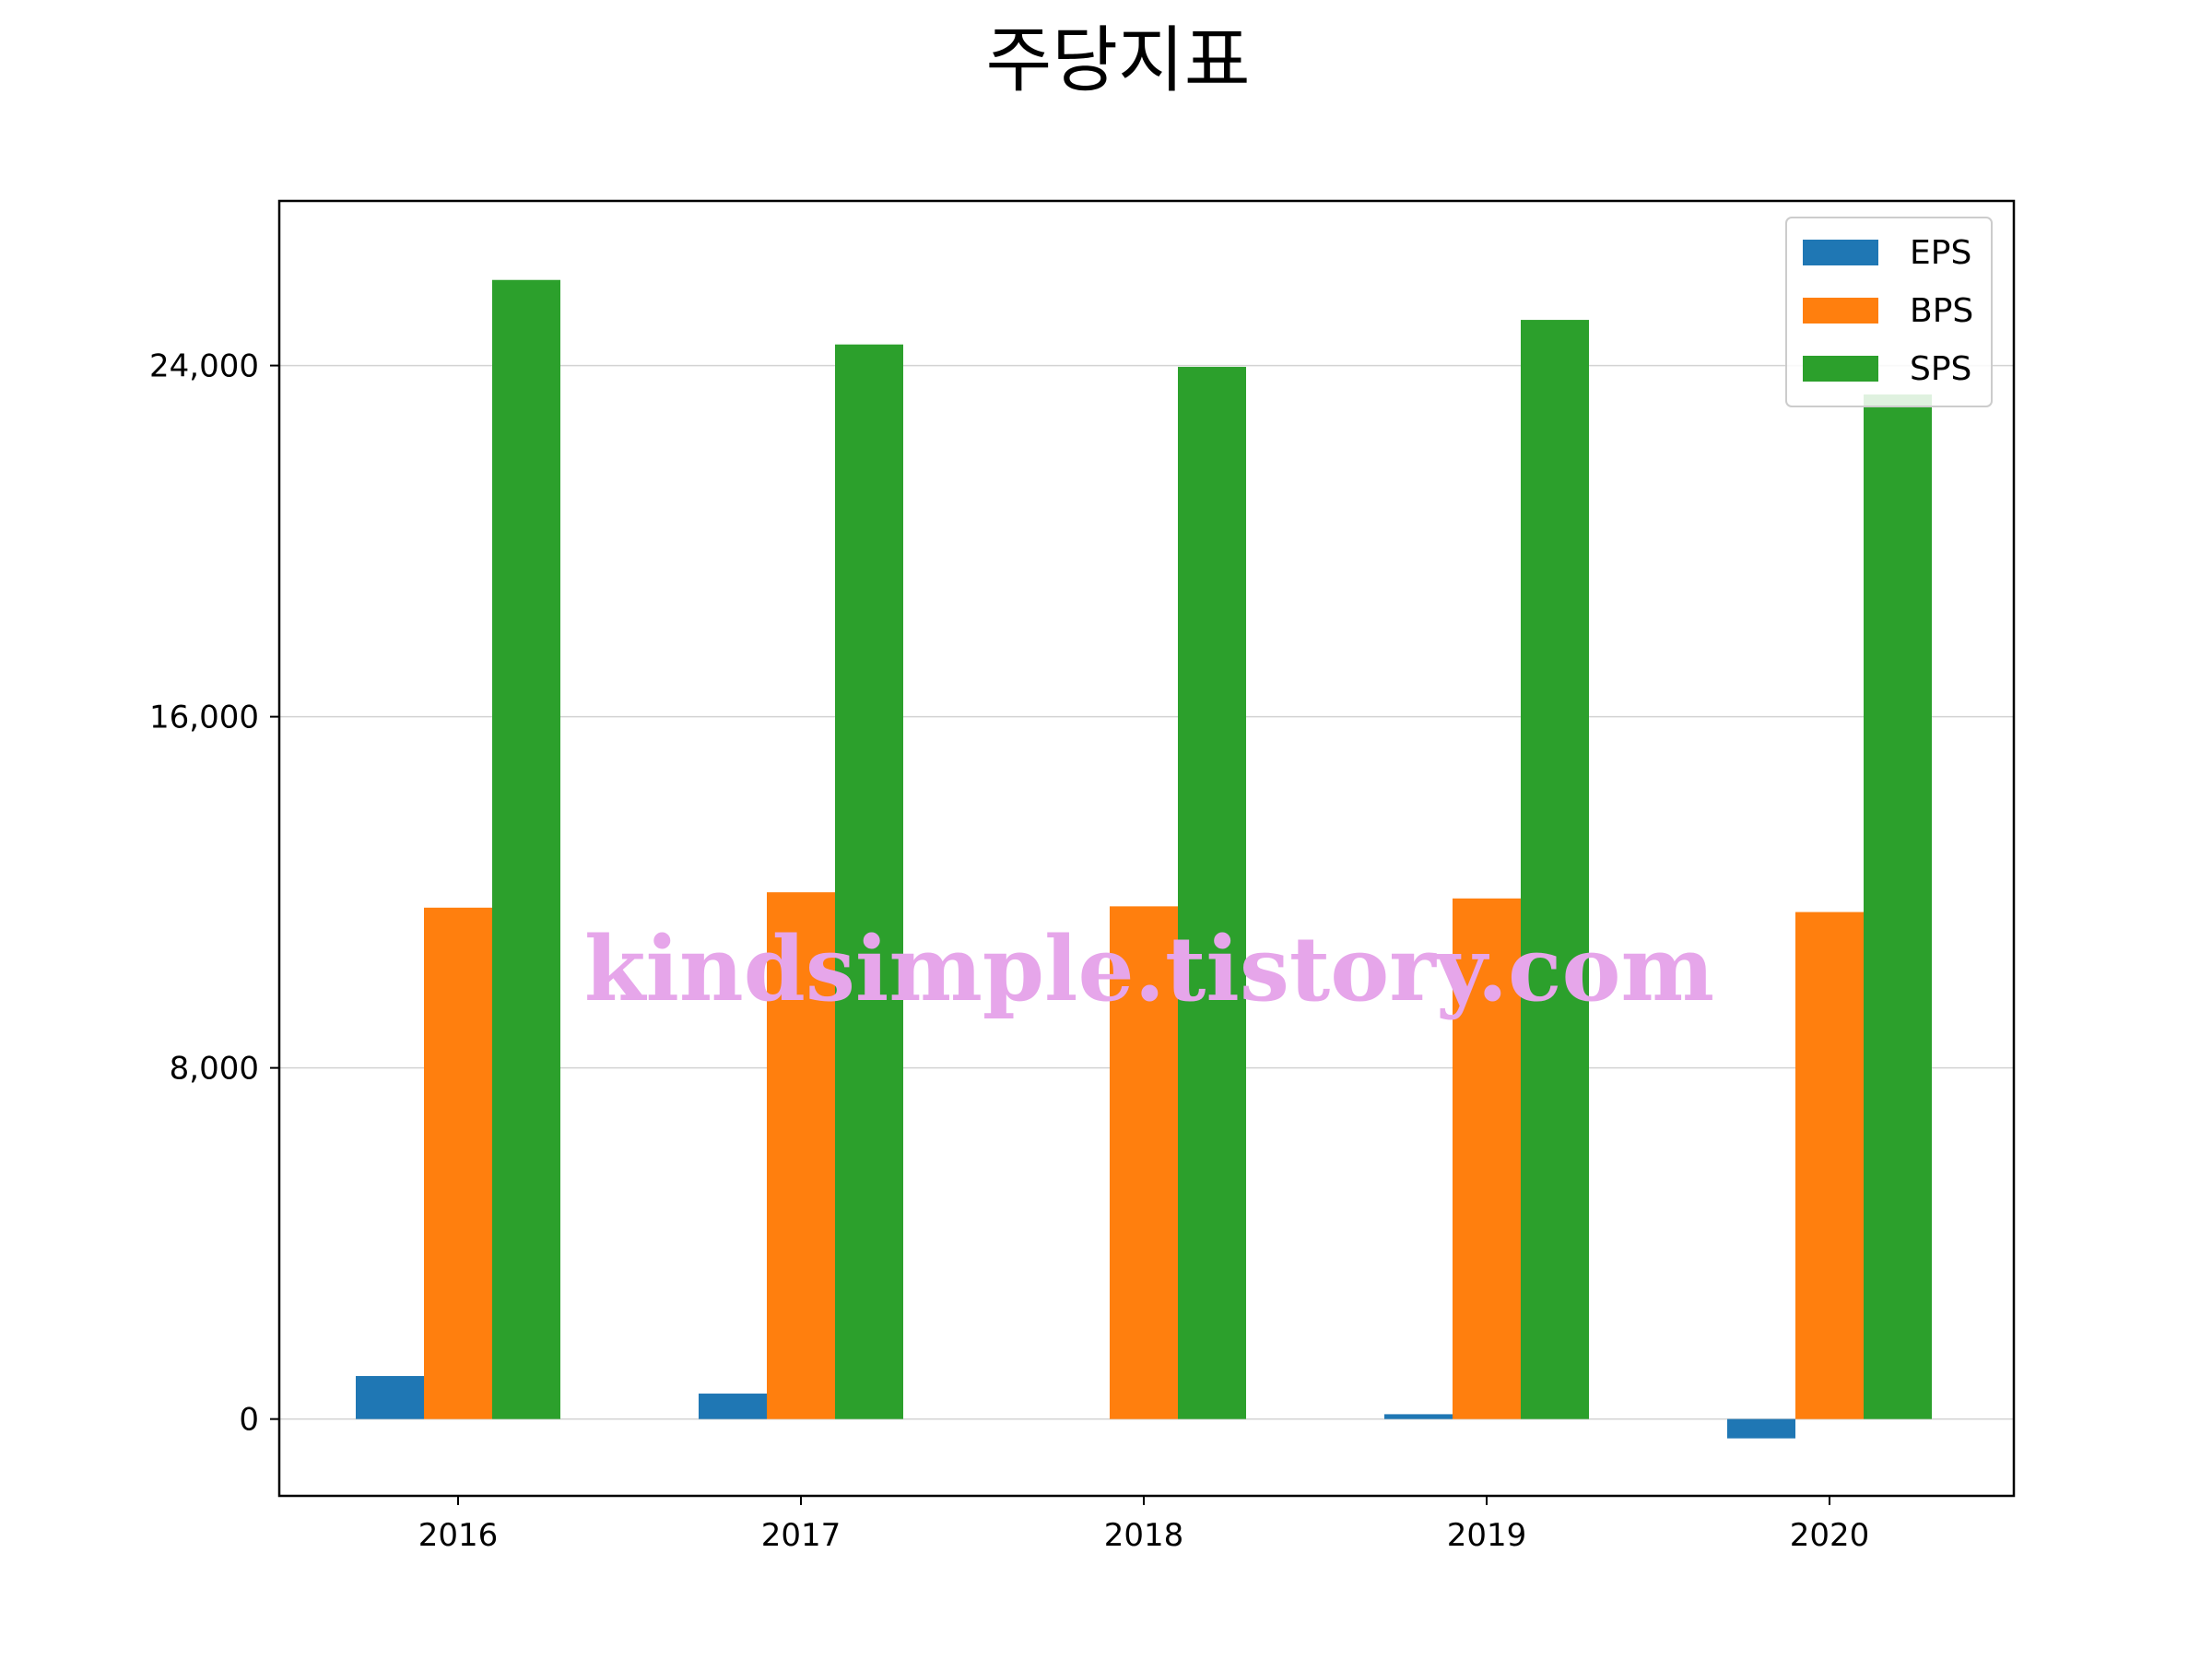  Describe the element at coordinates (214, 1069) in the screenshot. I see `y-tick-label: 8,000` at that location.